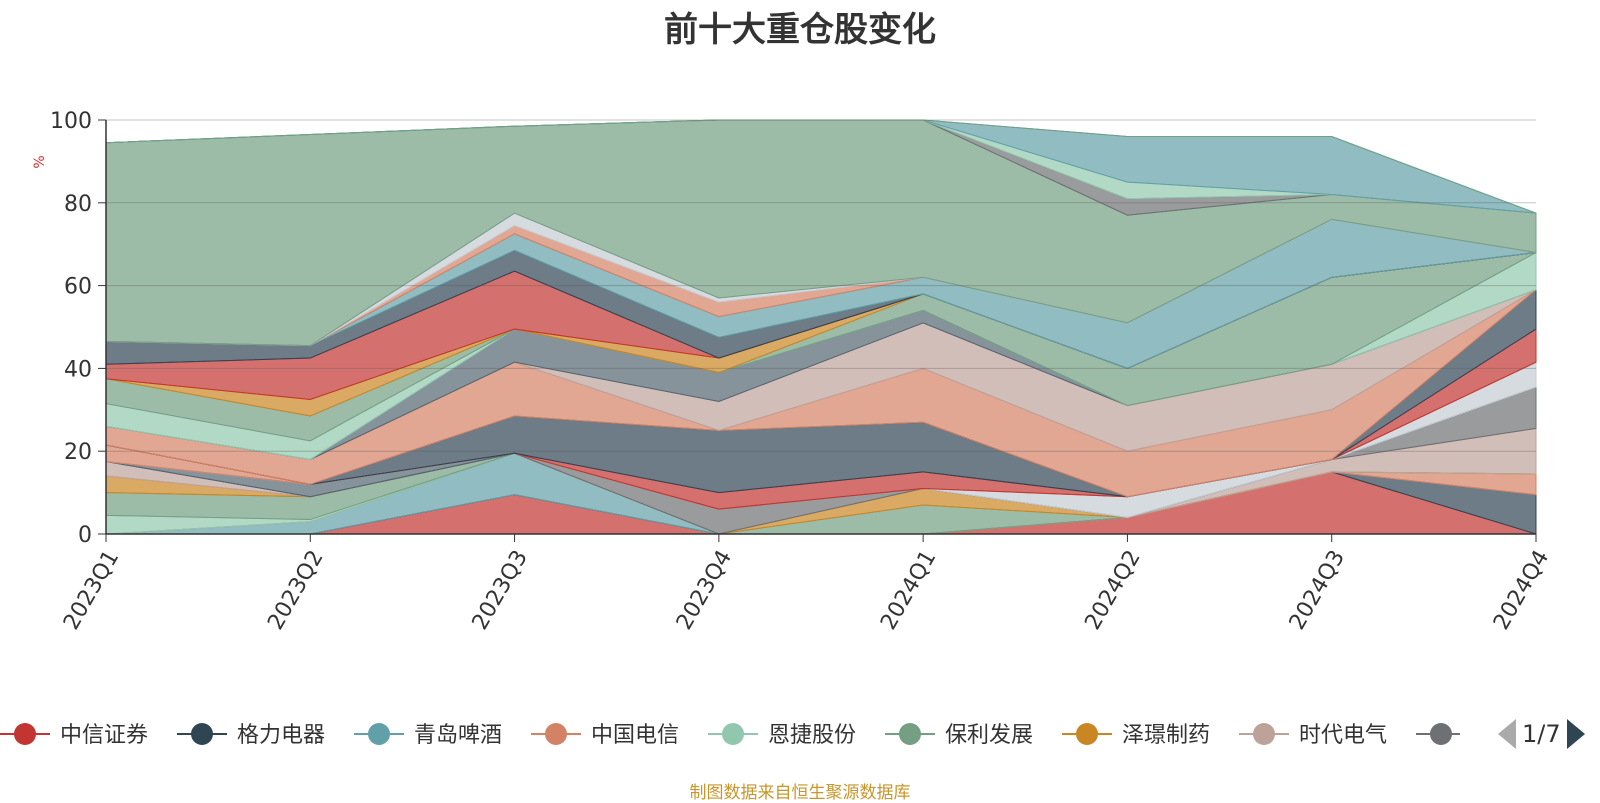  Describe the element at coordinates (104, 735) in the screenshot. I see `legend-label: 中信证券` at that location.